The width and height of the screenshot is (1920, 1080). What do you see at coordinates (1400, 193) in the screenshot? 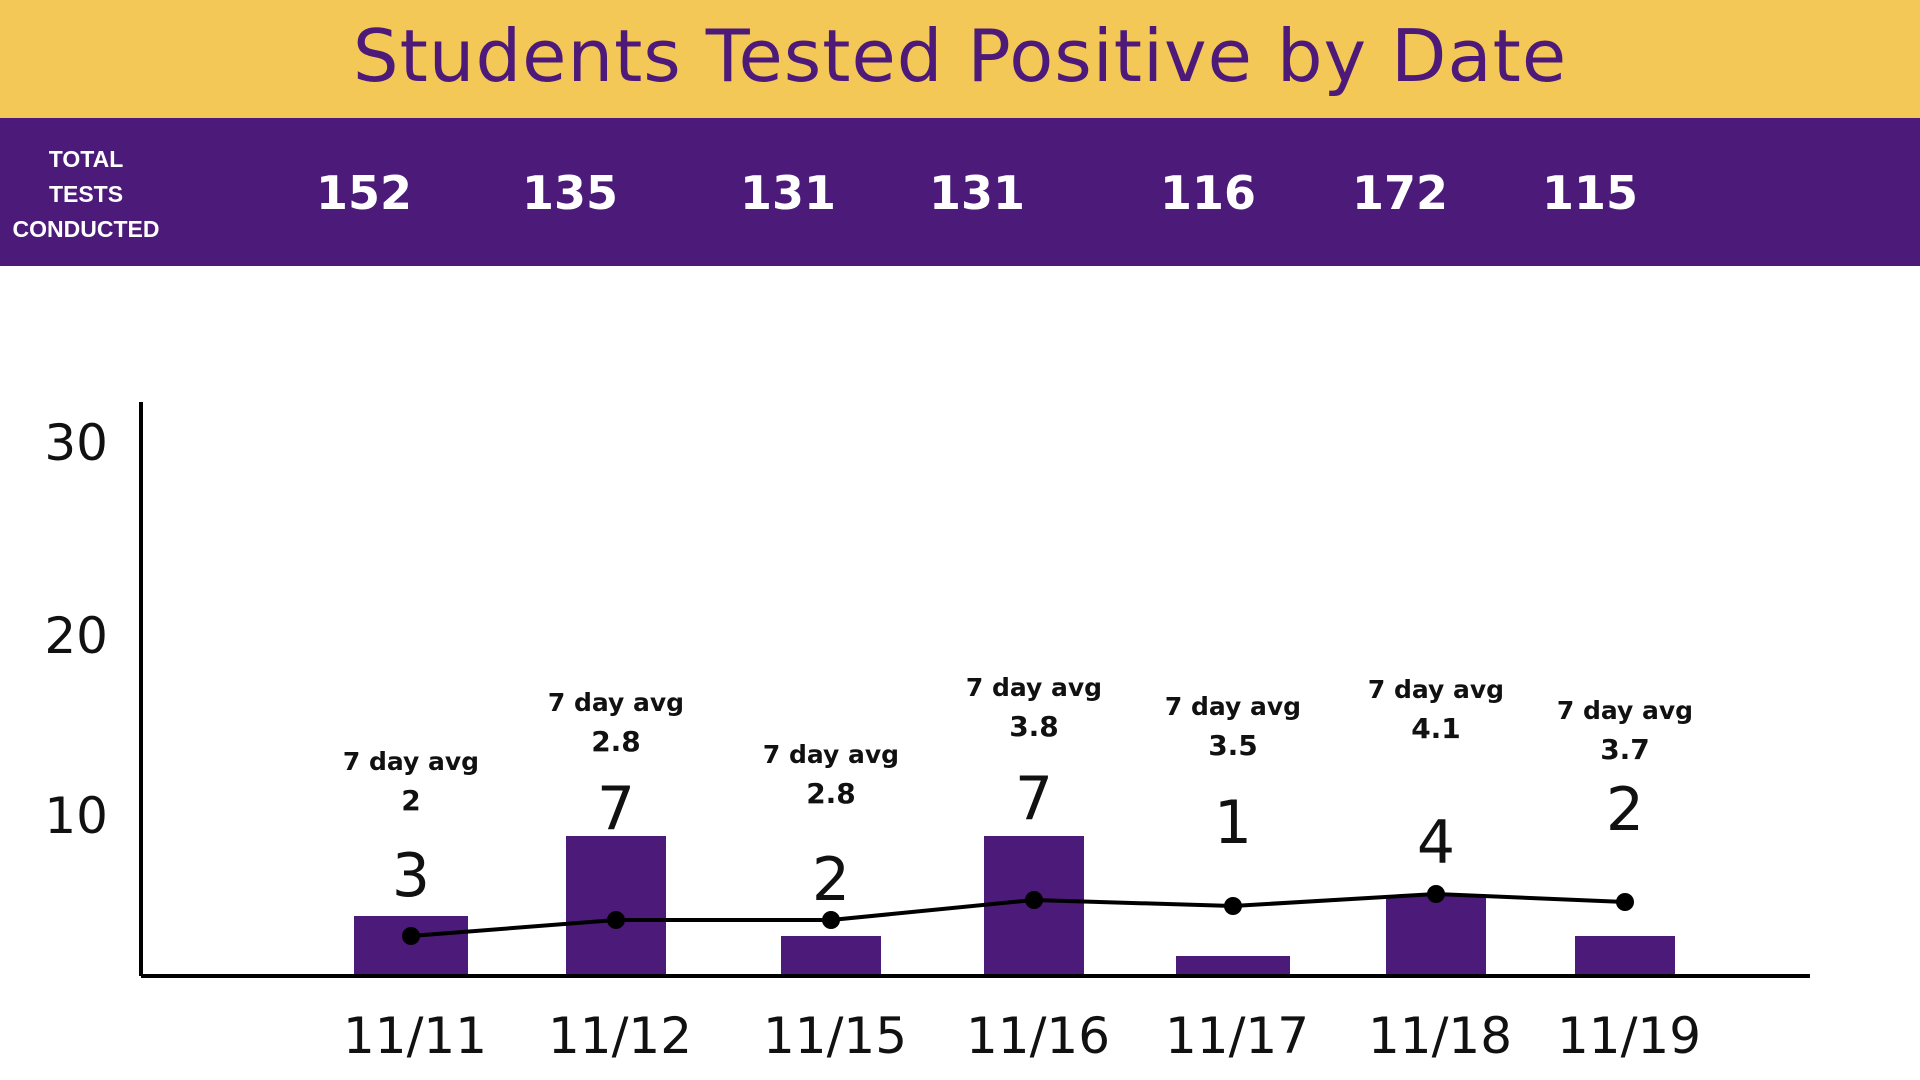
I see `test-count: 172` at bounding box center [1400, 193].